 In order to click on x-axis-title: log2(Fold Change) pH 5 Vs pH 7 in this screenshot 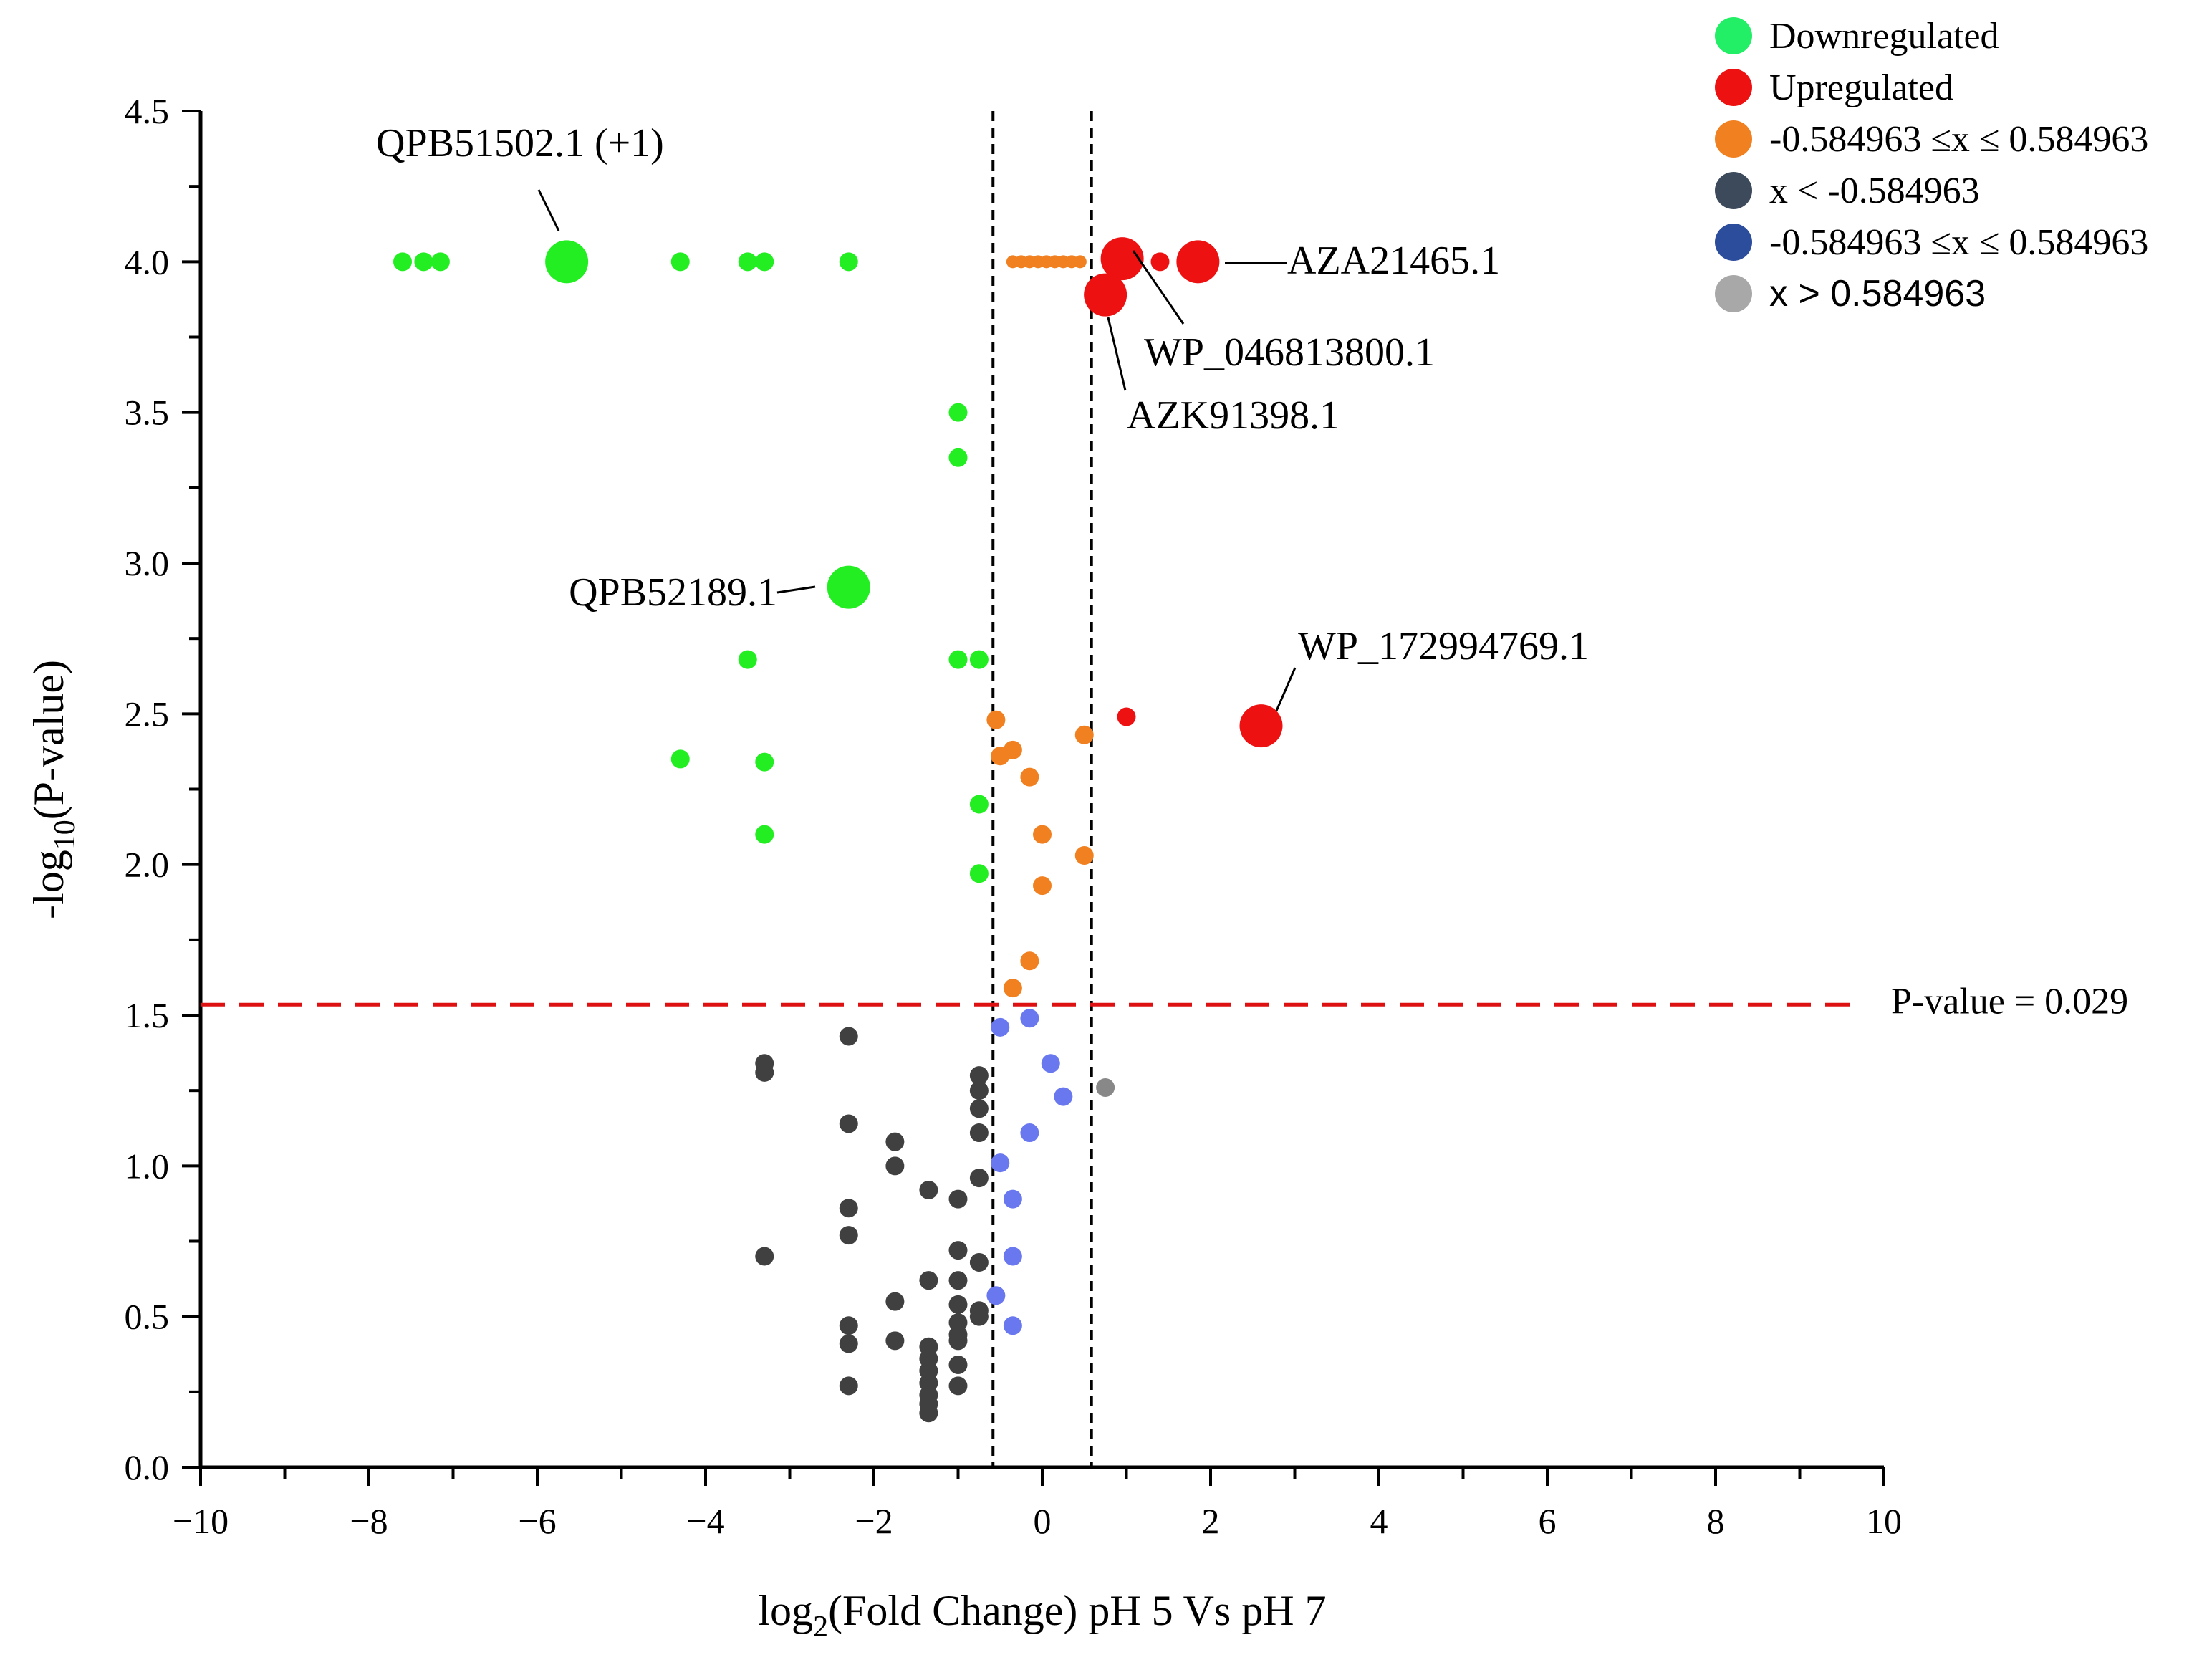, I will do `click(1042, 1615)`.